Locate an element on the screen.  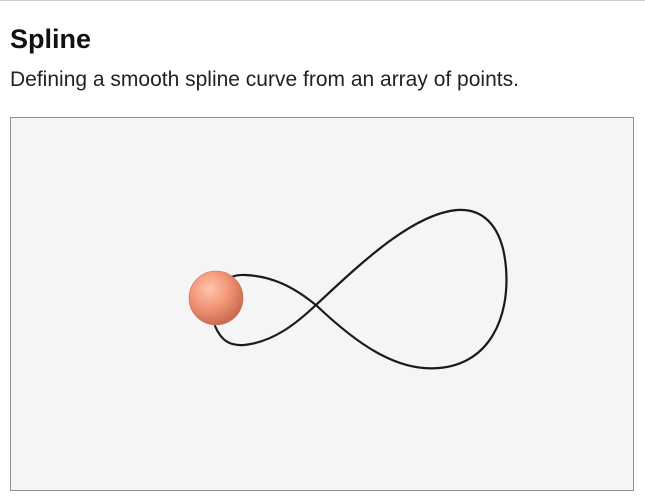
page-title: Spline is located at coordinates (51, 39).